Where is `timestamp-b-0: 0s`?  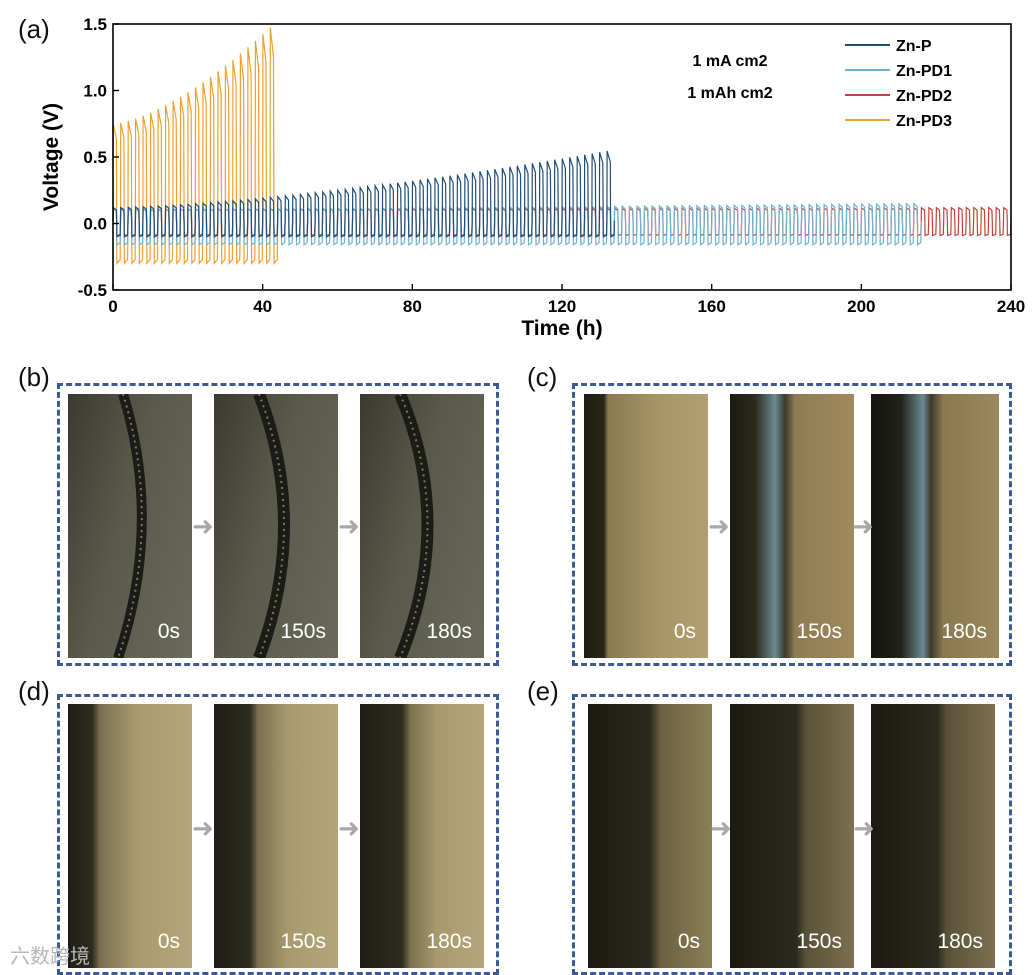
timestamp-b-0: 0s is located at coordinates (168, 631).